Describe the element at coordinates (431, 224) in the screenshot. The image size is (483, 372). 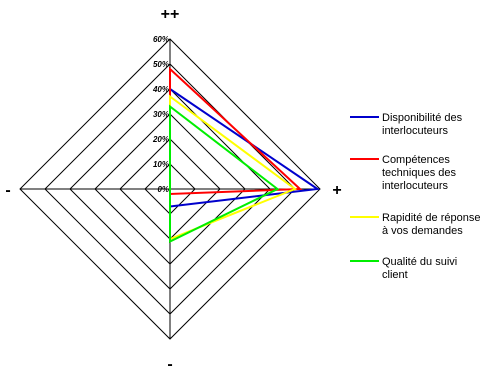
I see `legend-label-3: Rapidité de réponse à vos demandes` at that location.